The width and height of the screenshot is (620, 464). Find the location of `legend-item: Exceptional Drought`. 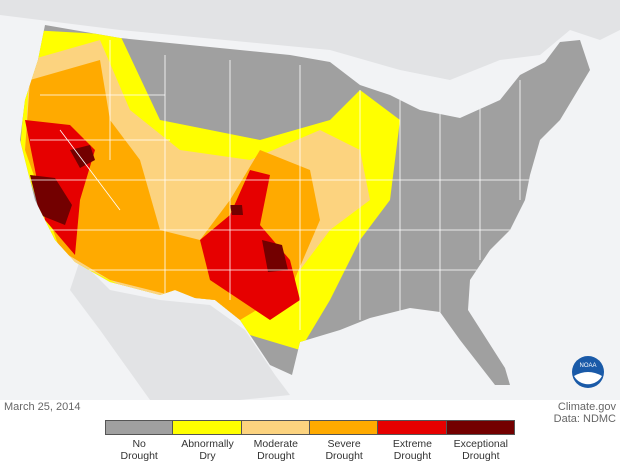

legend-item: Exceptional Drought is located at coordinates (480, 441).